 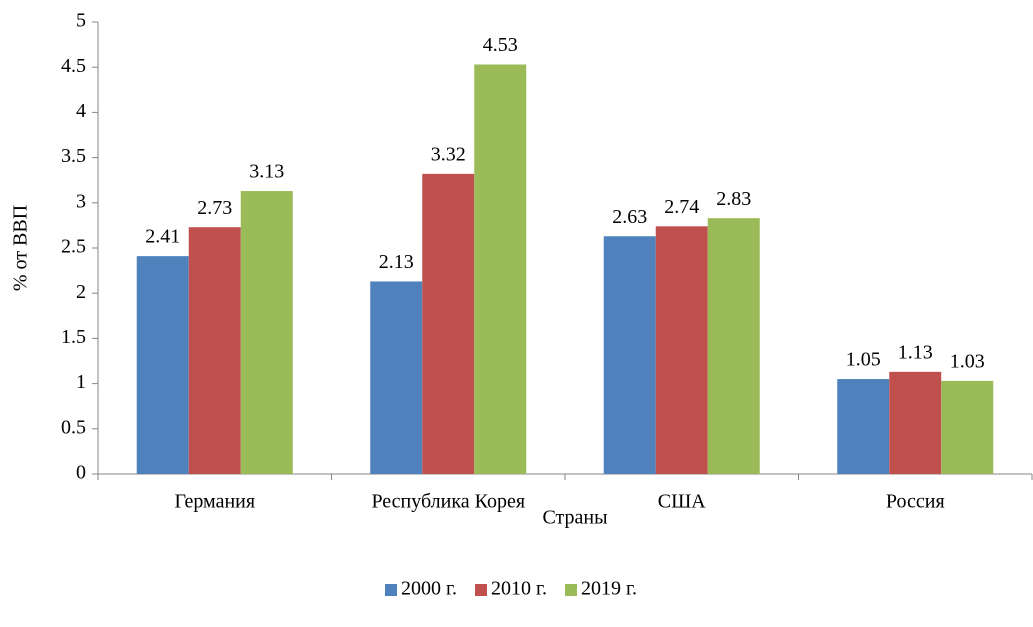 I want to click on data-label: 1.05, so click(x=863, y=360).